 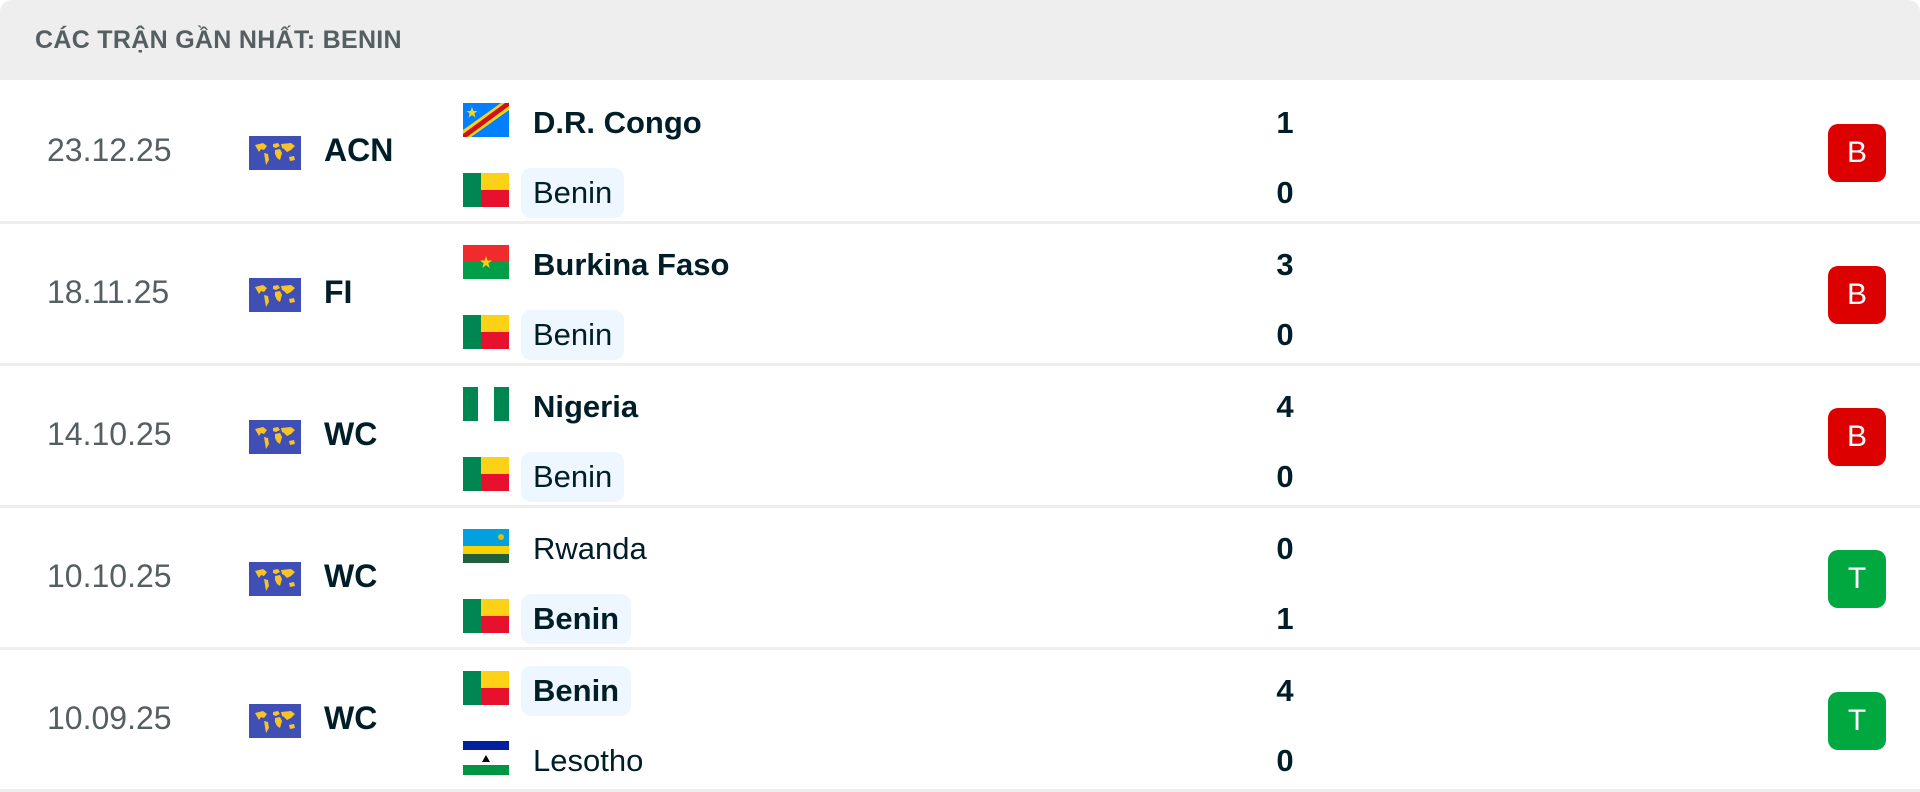 What do you see at coordinates (359, 150) in the screenshot?
I see `competition-label: ACN` at bounding box center [359, 150].